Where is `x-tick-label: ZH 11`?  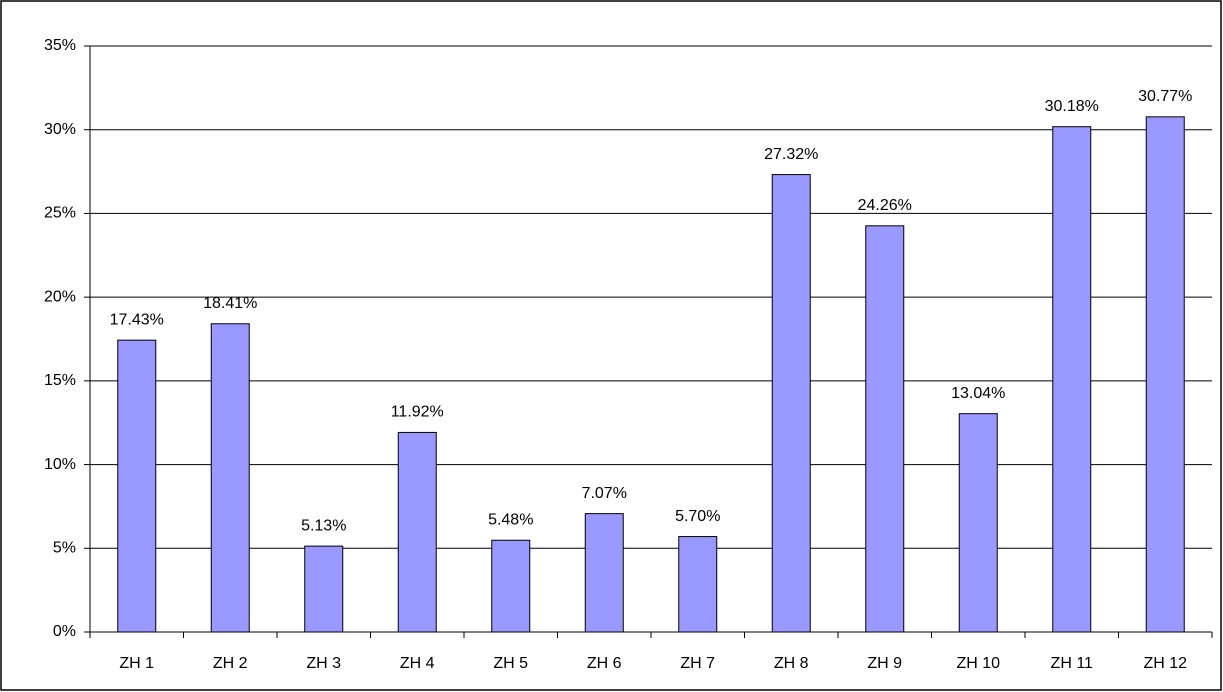 x-tick-label: ZH 11 is located at coordinates (1072, 663).